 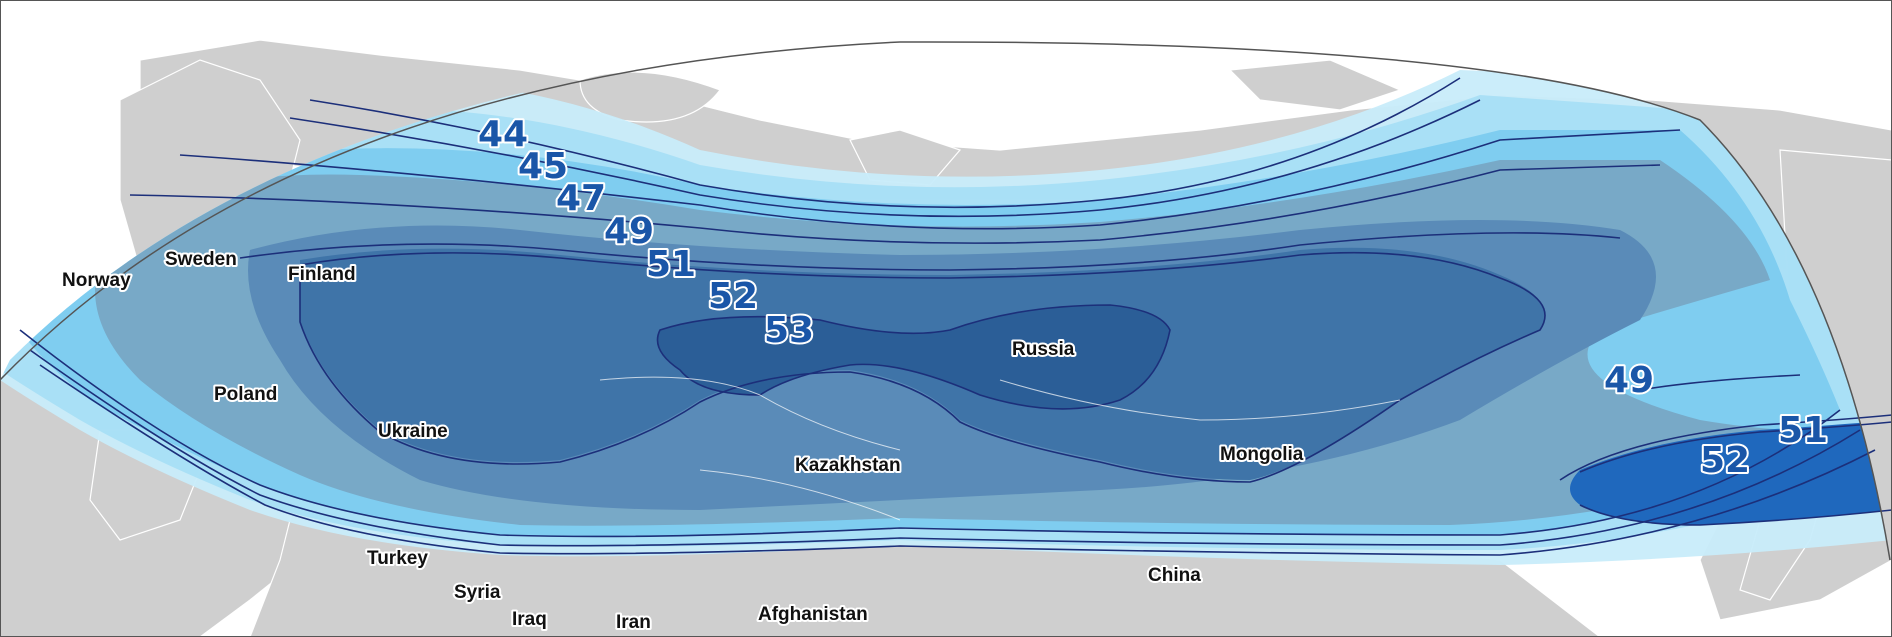 What do you see at coordinates (503, 134) in the screenshot?
I see `contour-label-44: 44` at bounding box center [503, 134].